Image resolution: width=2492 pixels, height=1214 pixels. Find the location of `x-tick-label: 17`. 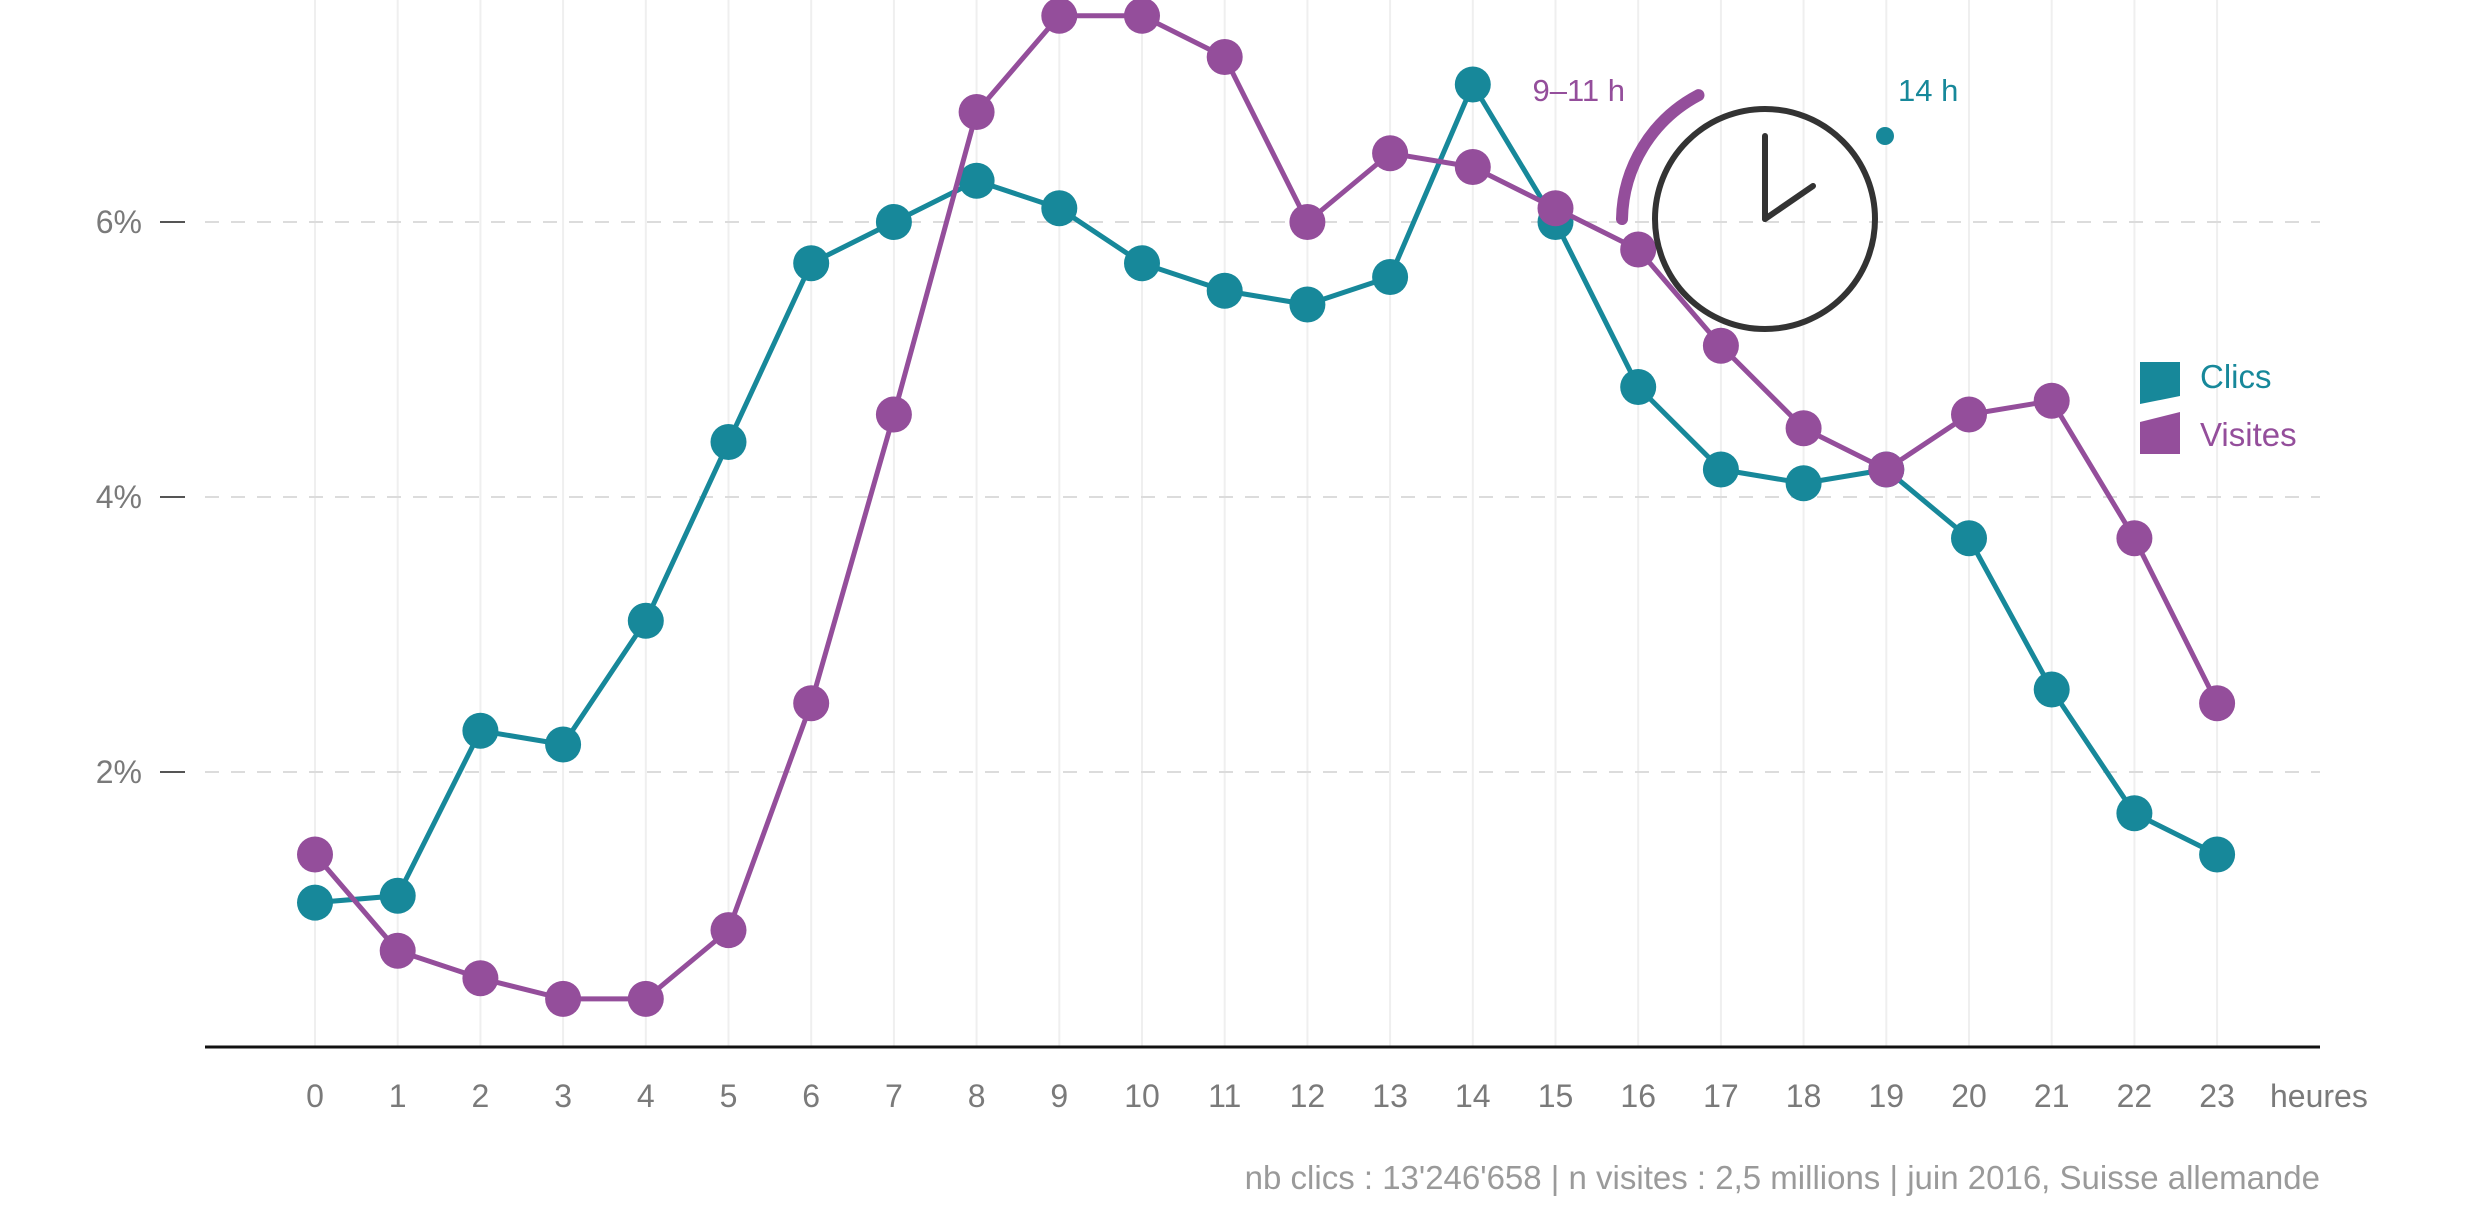

x-tick-label: 17 is located at coordinates (1721, 1096).